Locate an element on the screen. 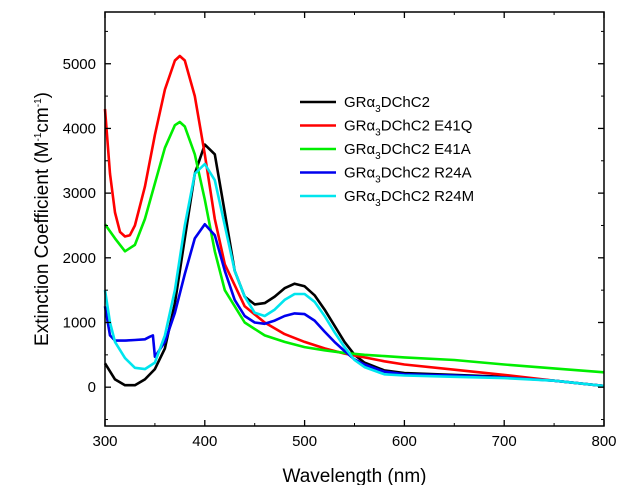 Image resolution: width=621 pixels, height=485 pixels. y-tick-label: 4000 is located at coordinates (79, 128).